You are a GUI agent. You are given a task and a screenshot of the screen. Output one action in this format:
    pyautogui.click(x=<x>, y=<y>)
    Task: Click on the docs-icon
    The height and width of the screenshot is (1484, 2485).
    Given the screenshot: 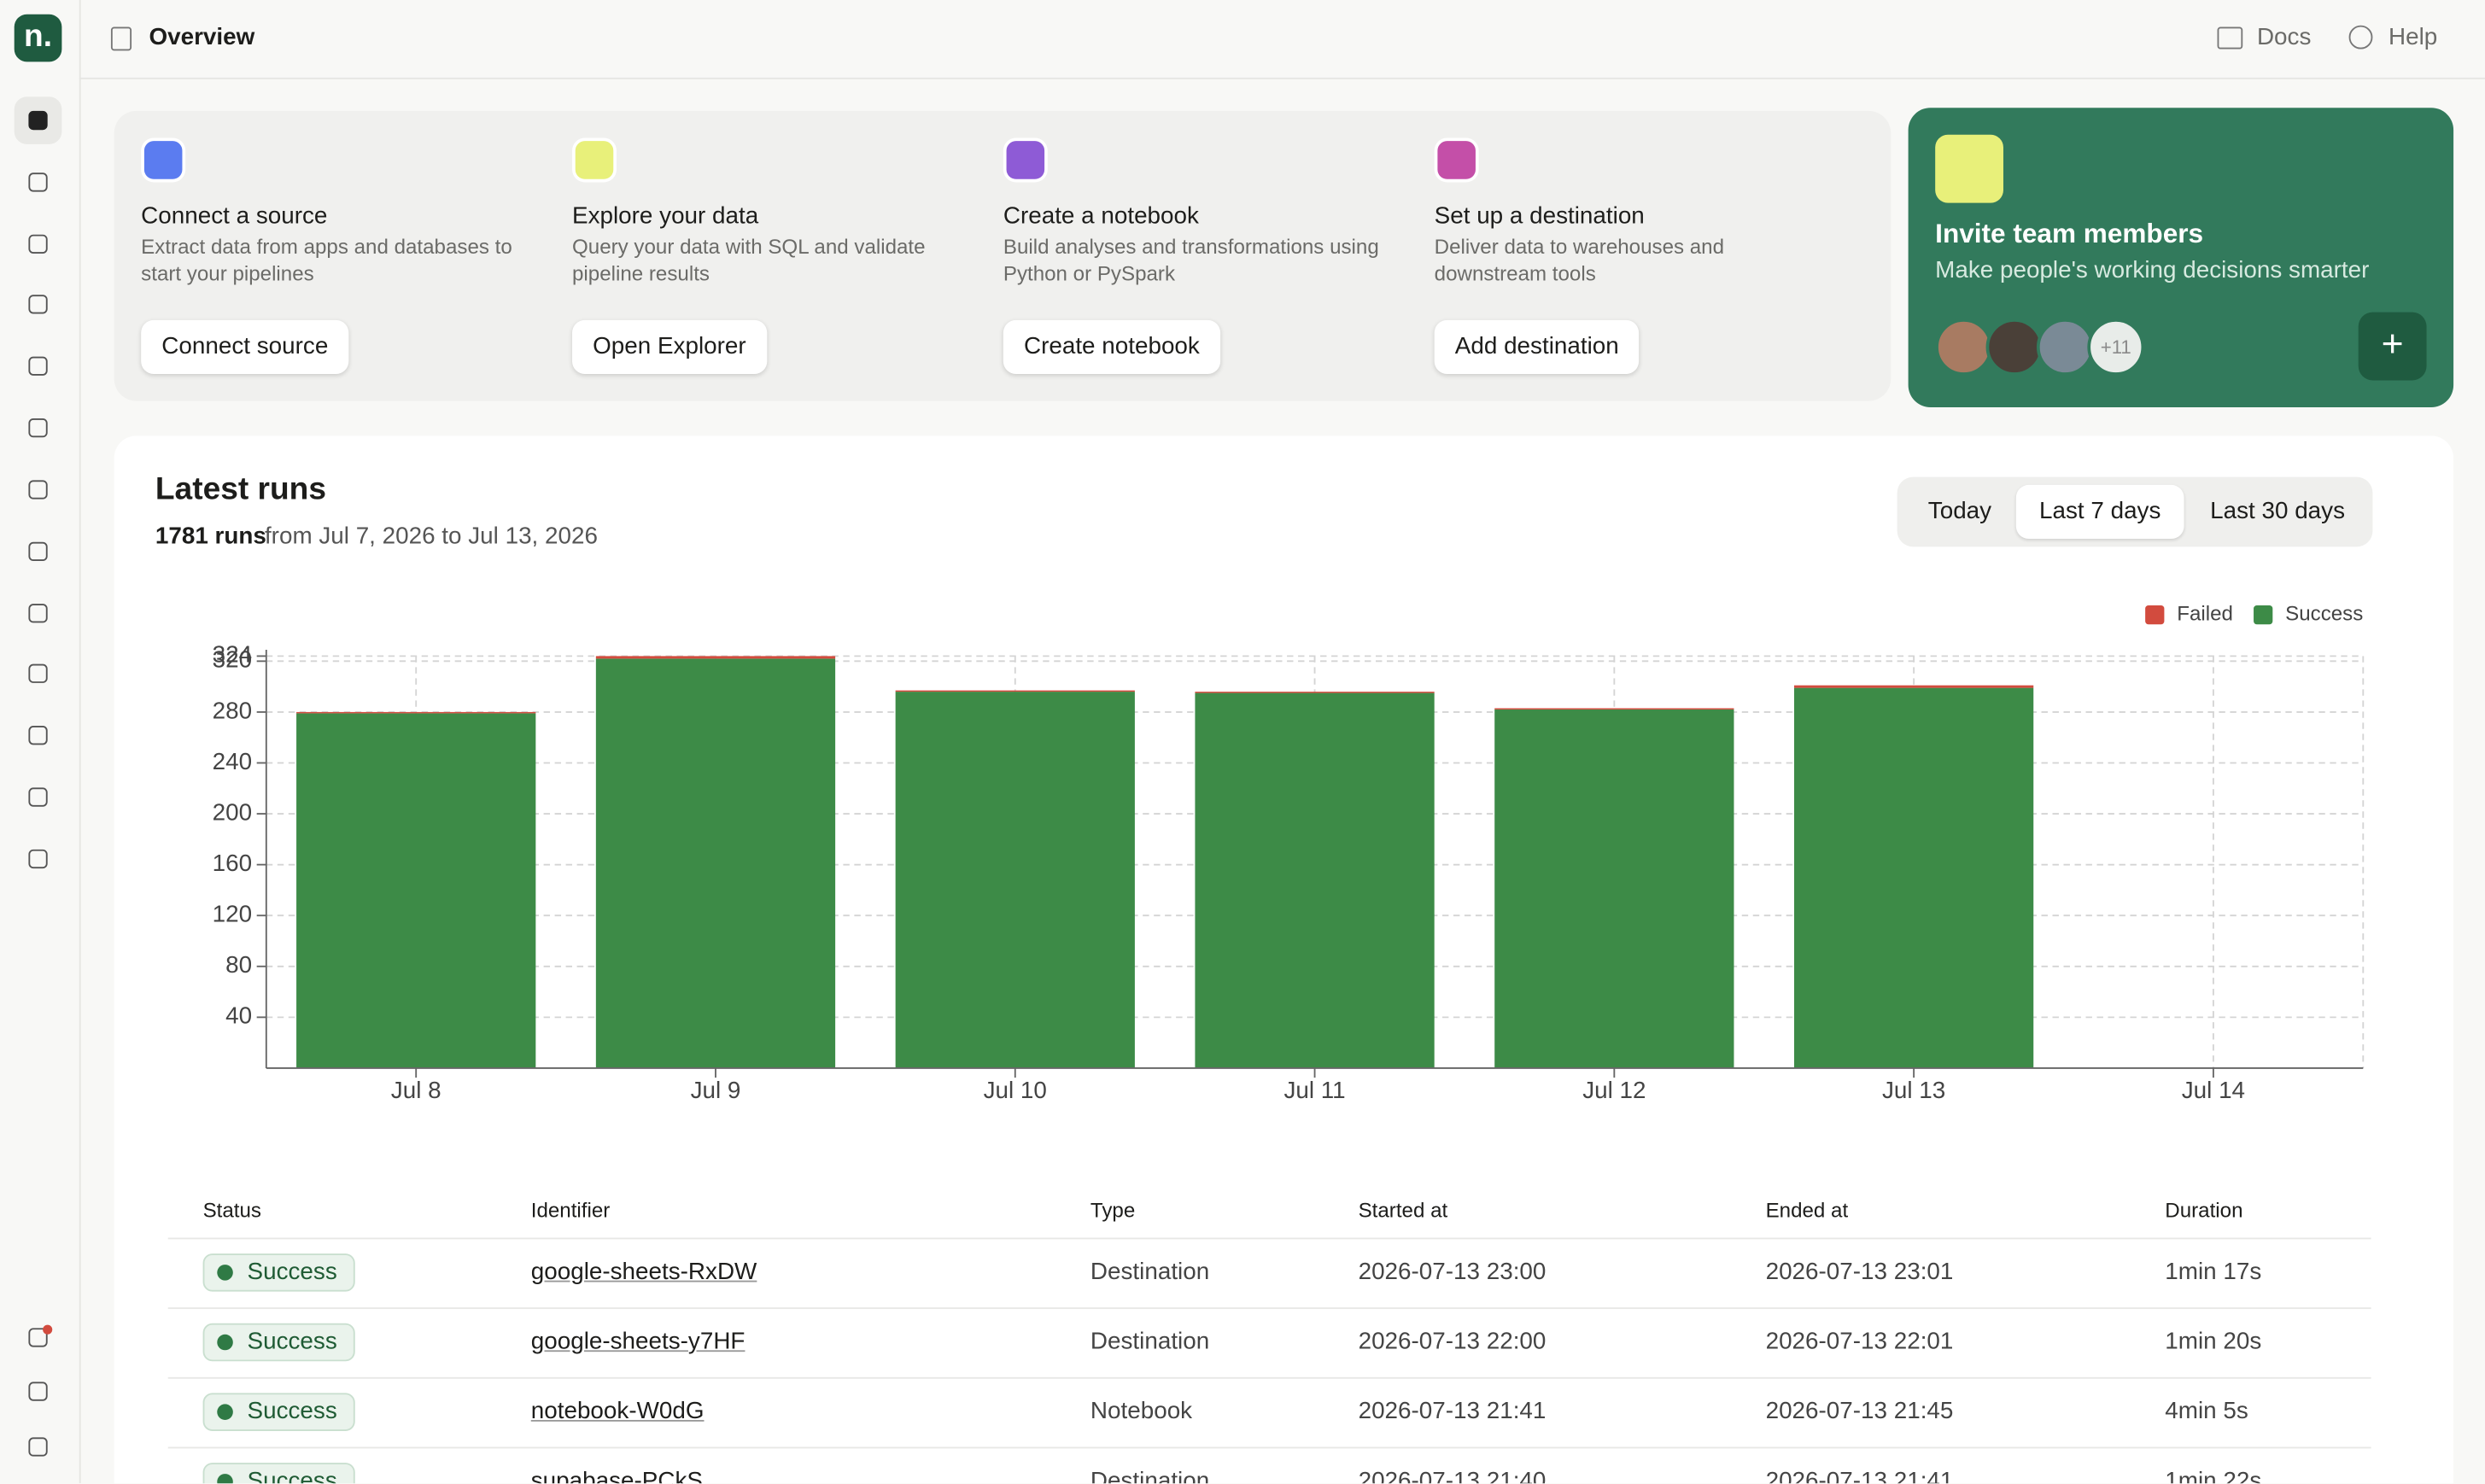 What is the action you would take?
    pyautogui.click(x=2230, y=38)
    